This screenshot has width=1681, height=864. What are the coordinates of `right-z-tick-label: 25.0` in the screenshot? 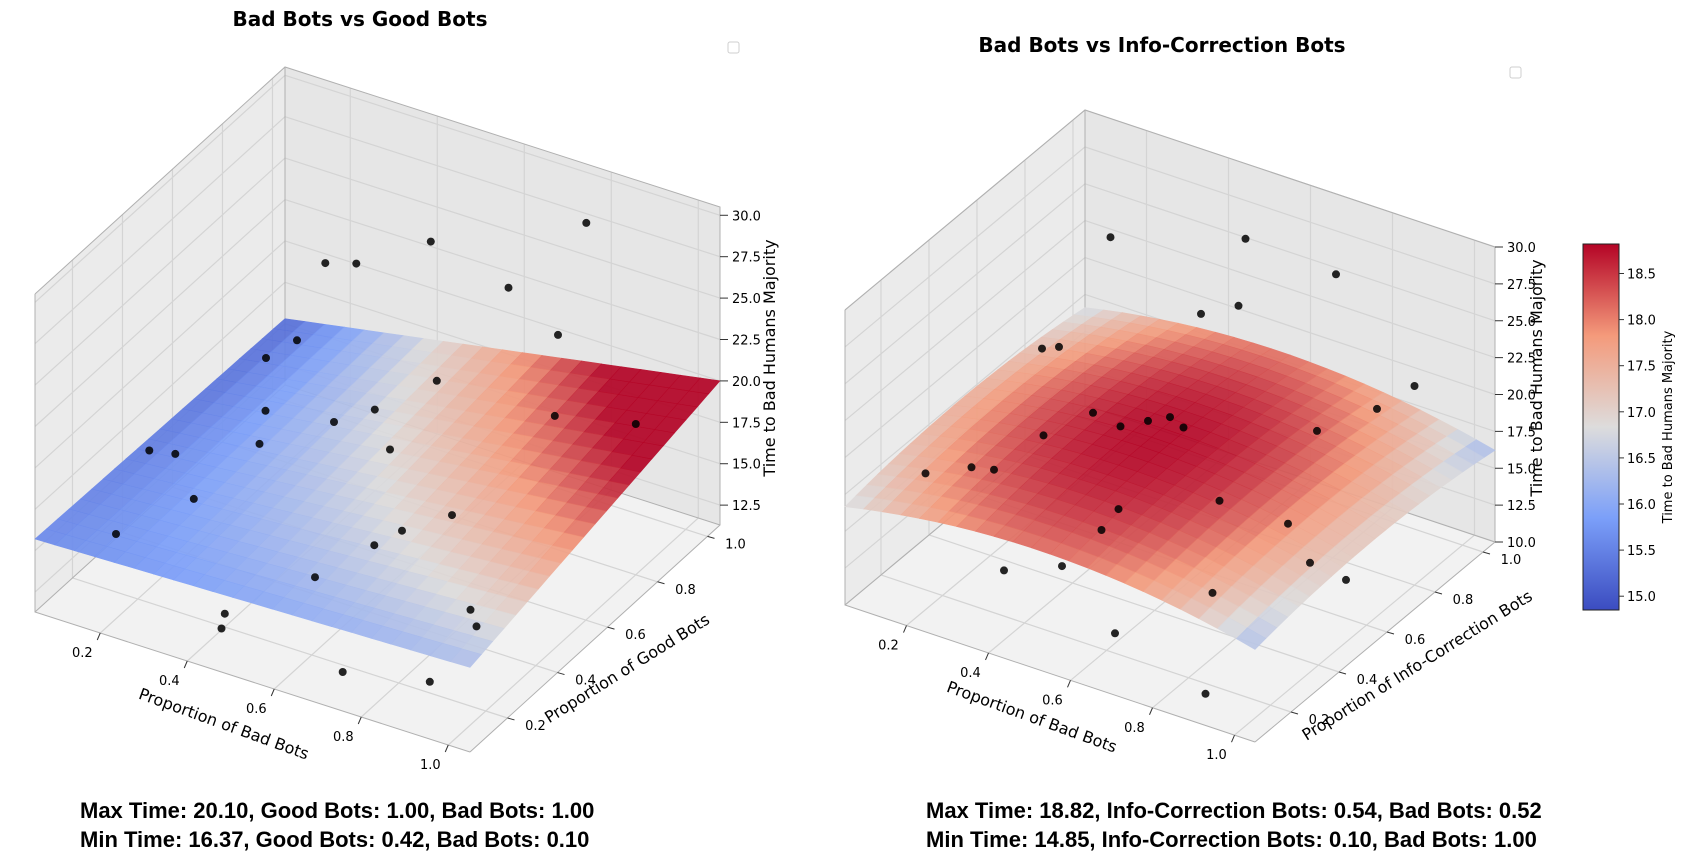 It's located at (1521, 322).